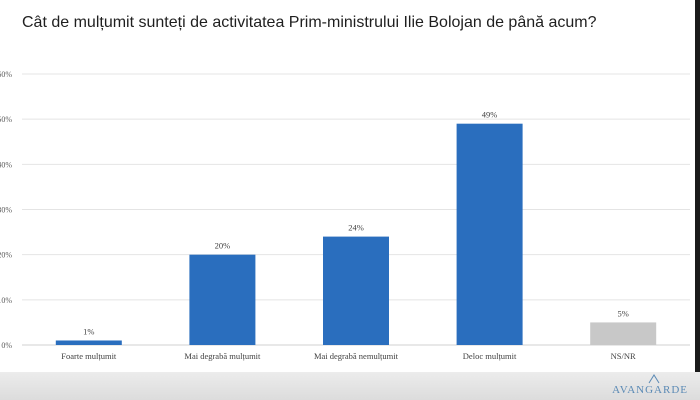 Image resolution: width=700 pixels, height=400 pixels. Describe the element at coordinates (223, 246) in the screenshot. I see `data-label: 20%` at that location.